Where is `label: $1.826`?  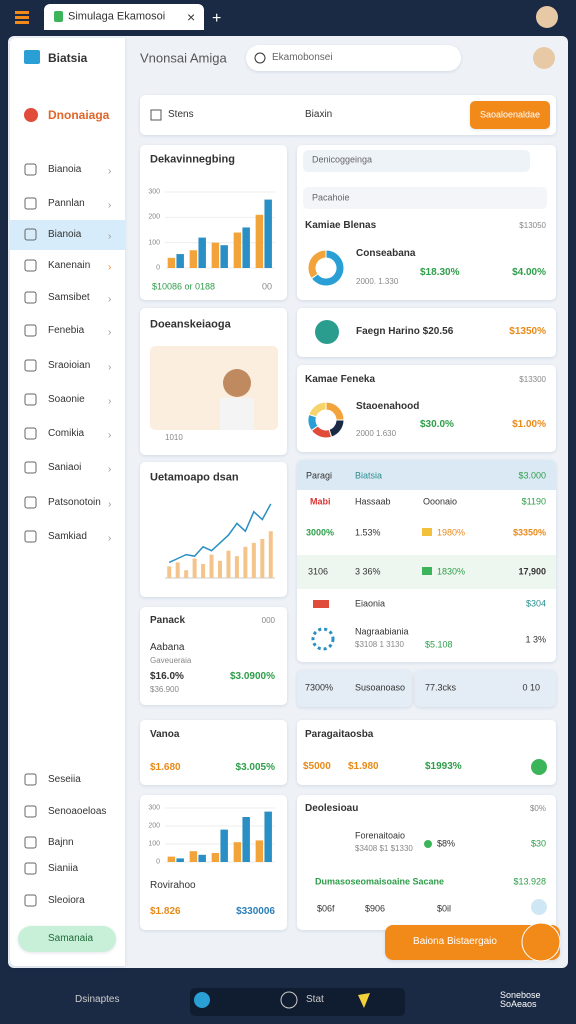 label: $1.826 is located at coordinates (165, 911).